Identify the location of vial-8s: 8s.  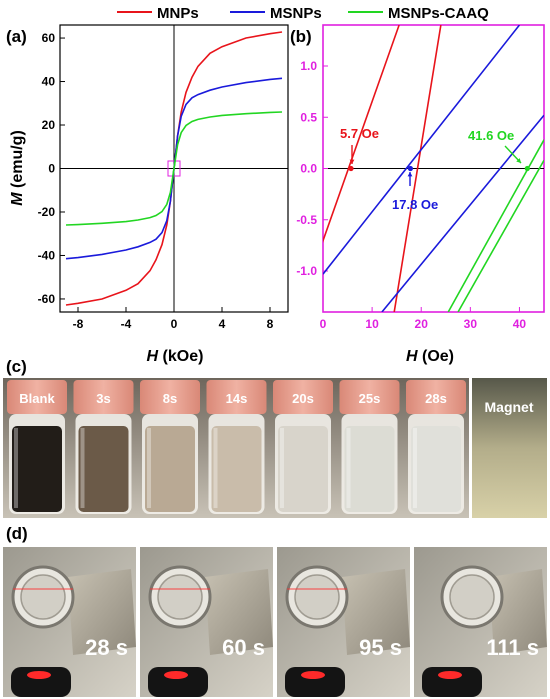
(170, 447).